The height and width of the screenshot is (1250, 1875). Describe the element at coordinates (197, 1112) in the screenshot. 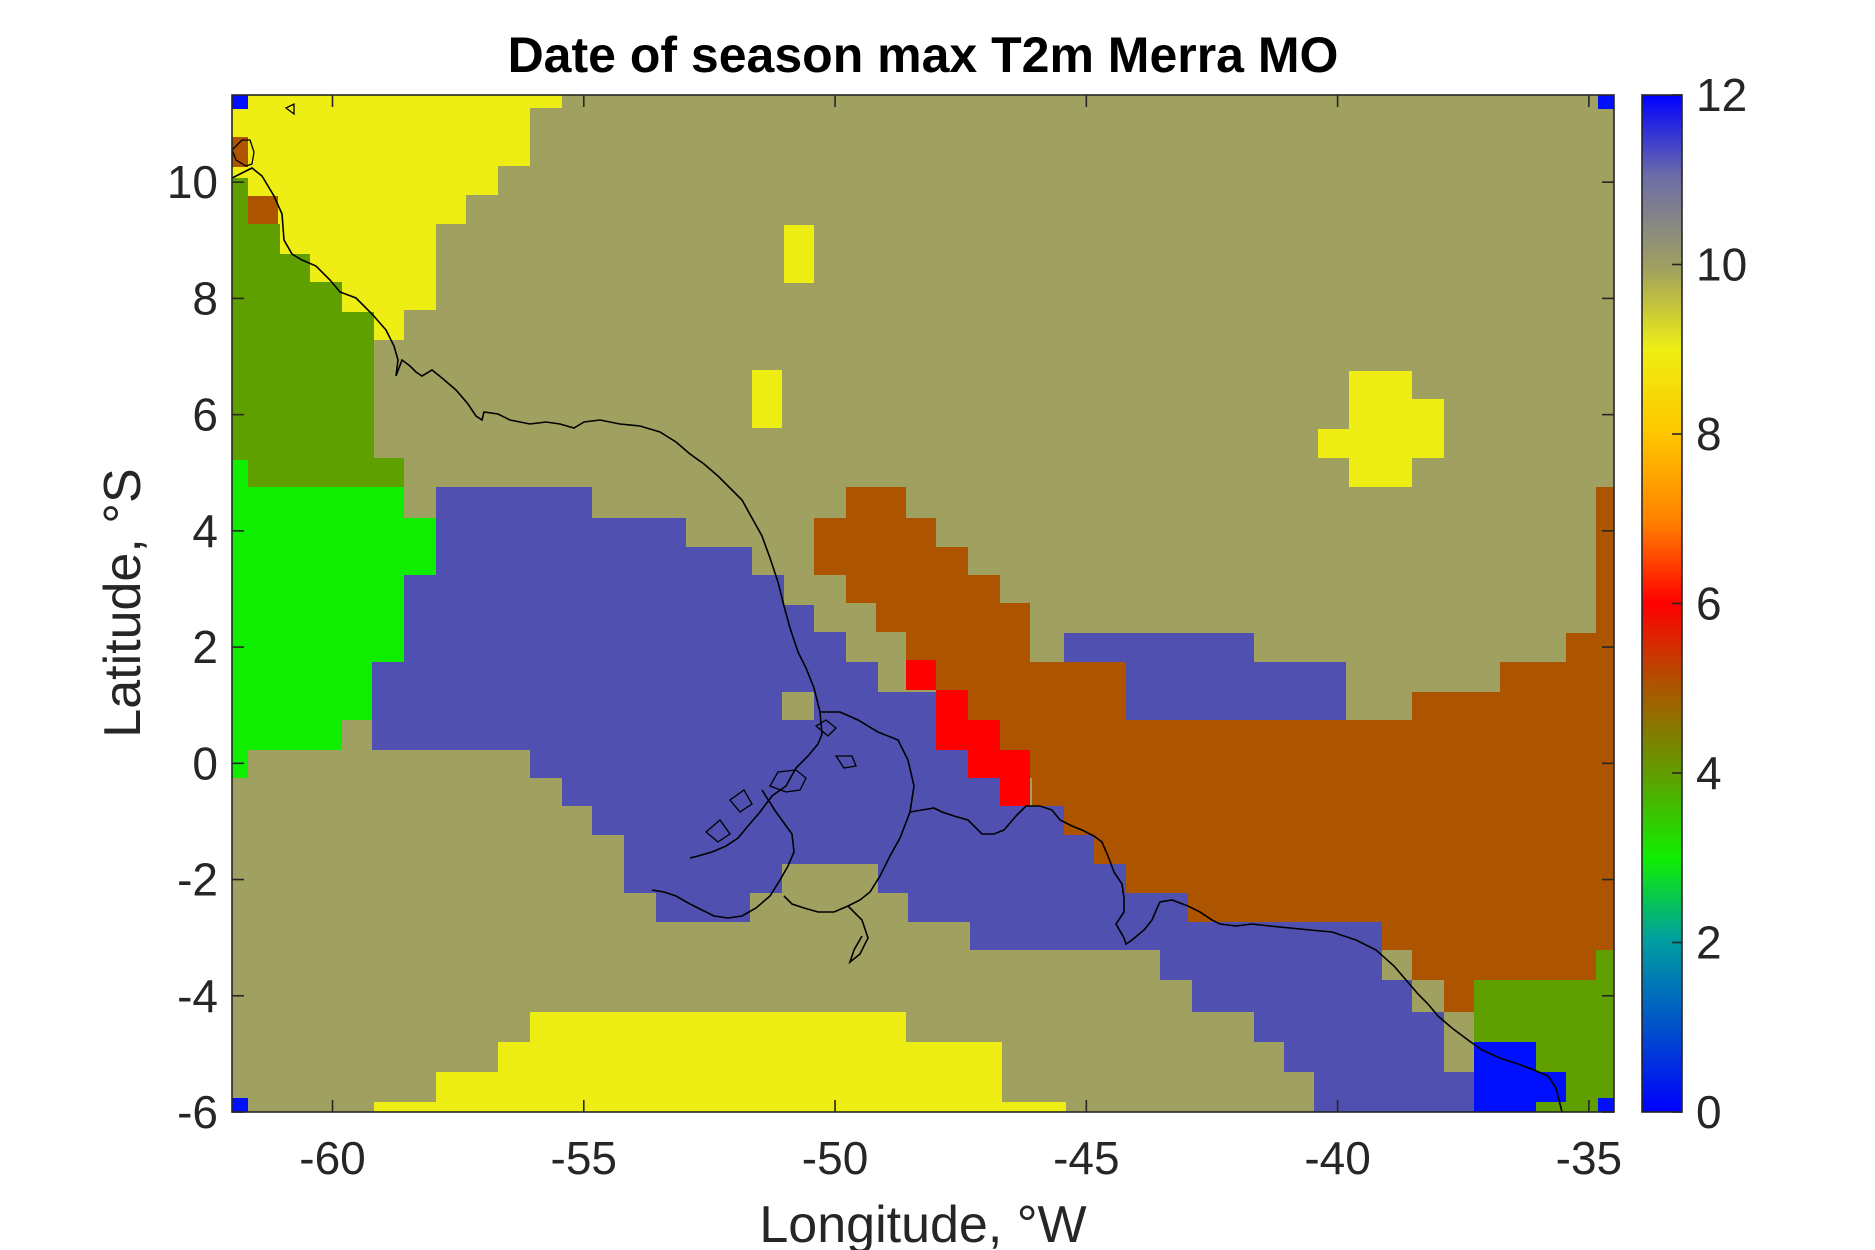

I see `y-tick-label: -6` at that location.